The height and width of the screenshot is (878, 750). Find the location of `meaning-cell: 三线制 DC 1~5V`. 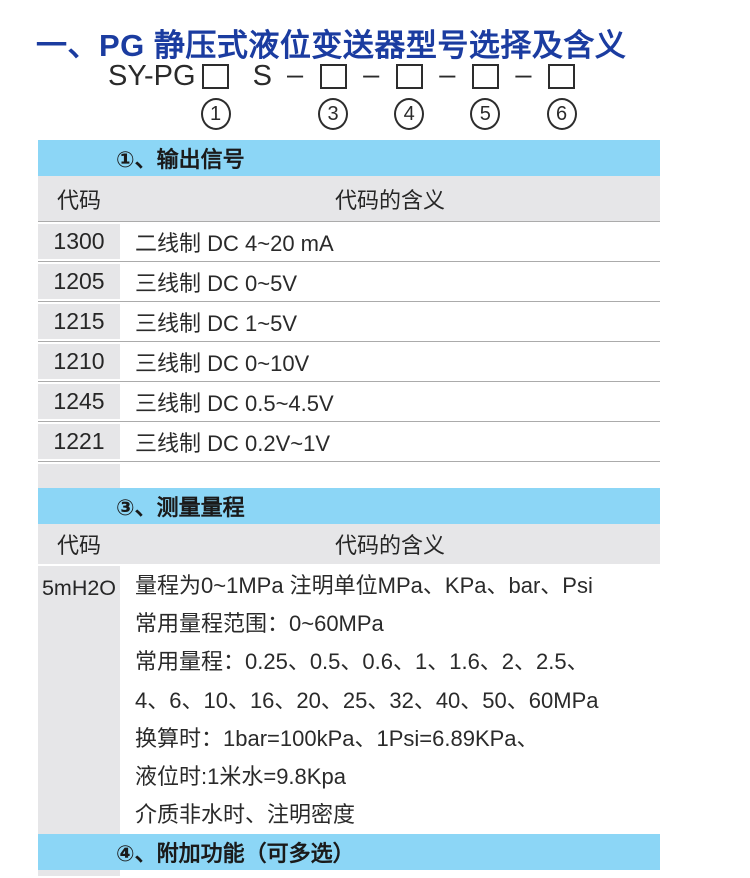

meaning-cell: 三线制 DC 1~5V is located at coordinates (216, 323).